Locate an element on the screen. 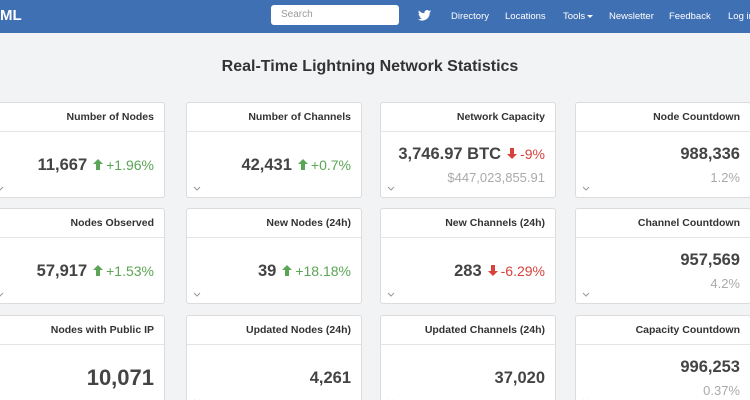 The height and width of the screenshot is (400, 750). card-title: Channel Countdown is located at coordinates (663, 223).